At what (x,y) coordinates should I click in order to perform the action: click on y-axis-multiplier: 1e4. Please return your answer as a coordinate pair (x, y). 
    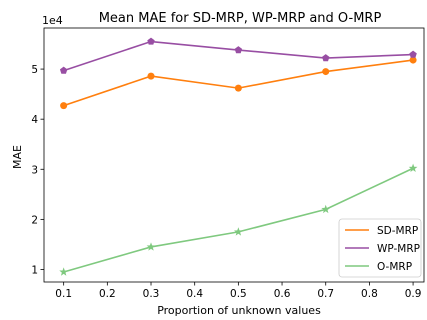
    Looking at the image, I should click on (52, 20).